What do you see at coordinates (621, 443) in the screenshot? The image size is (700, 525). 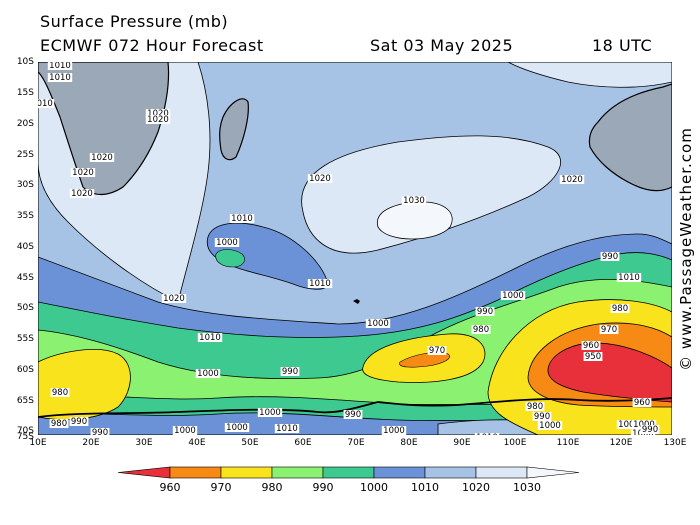 I see `lon-label: 120E` at bounding box center [621, 443].